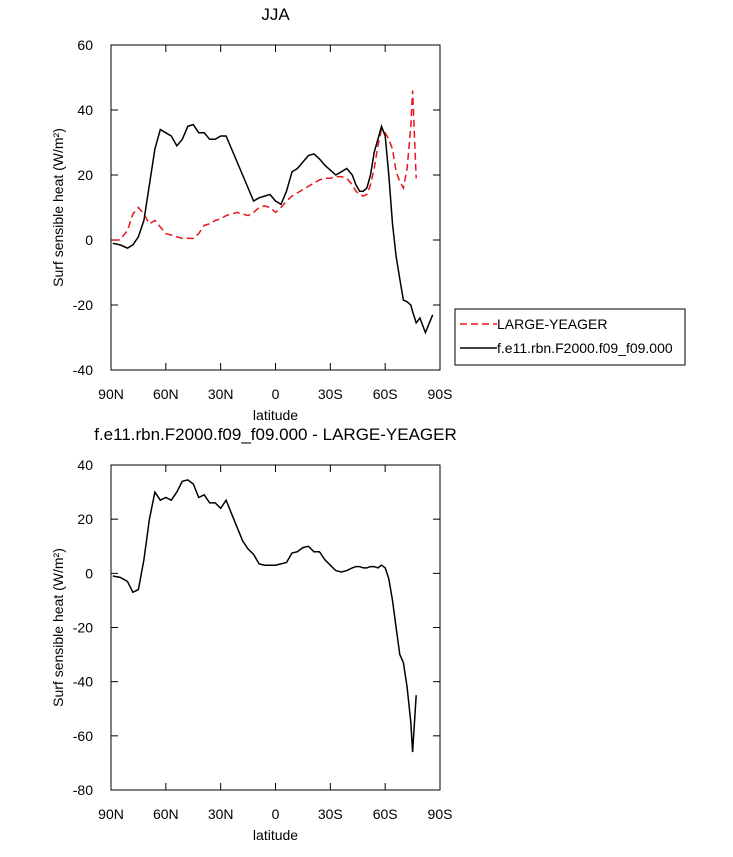 This screenshot has height=857, width=733. I want to click on legend-label: f.e11.rbn.F2000.f09_f09.000, so click(585, 348).